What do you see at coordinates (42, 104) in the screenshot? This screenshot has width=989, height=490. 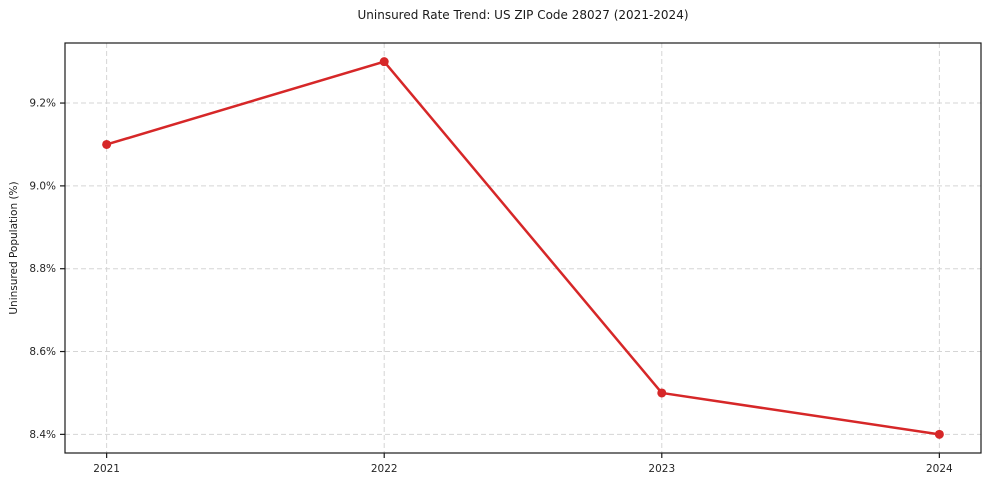 I see `y-tick-label: 9.2%` at bounding box center [42, 104].